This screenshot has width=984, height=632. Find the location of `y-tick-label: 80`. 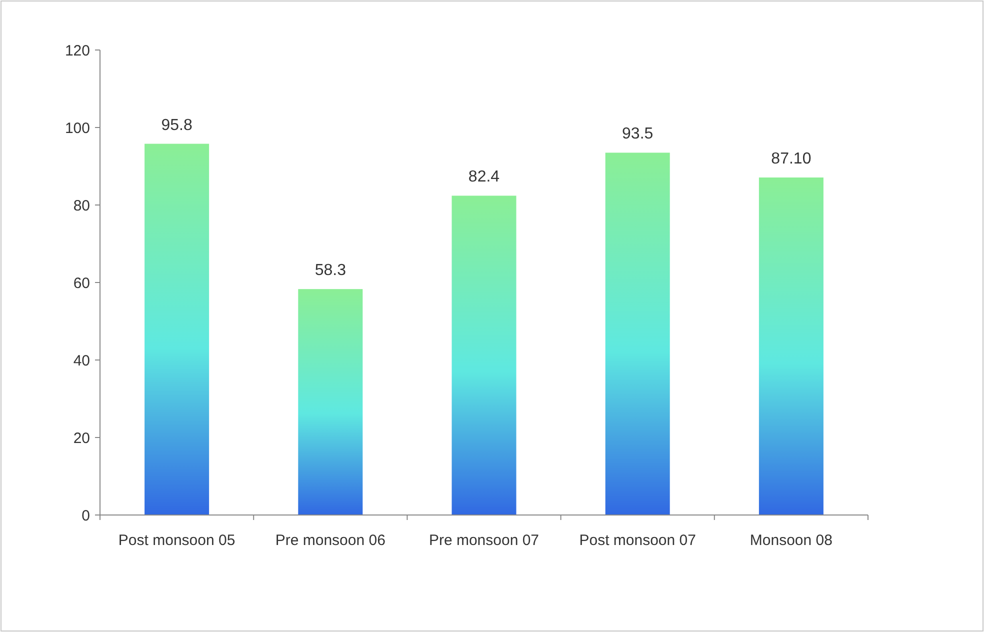

y-tick-label: 80 is located at coordinates (81, 205).